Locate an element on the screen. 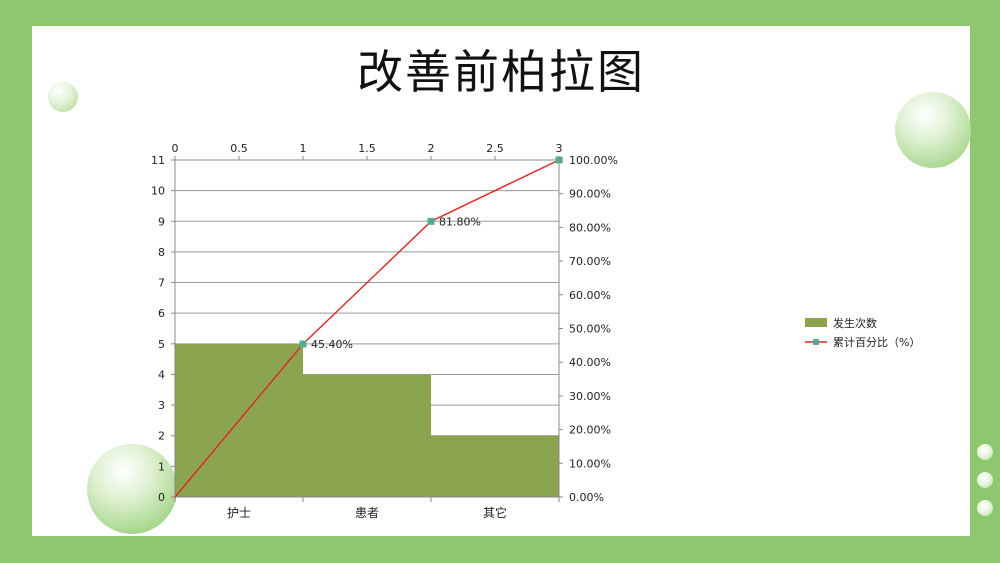 This screenshot has width=1000, height=563. legend-line-label: 累计百分比（%） is located at coordinates (876, 342).